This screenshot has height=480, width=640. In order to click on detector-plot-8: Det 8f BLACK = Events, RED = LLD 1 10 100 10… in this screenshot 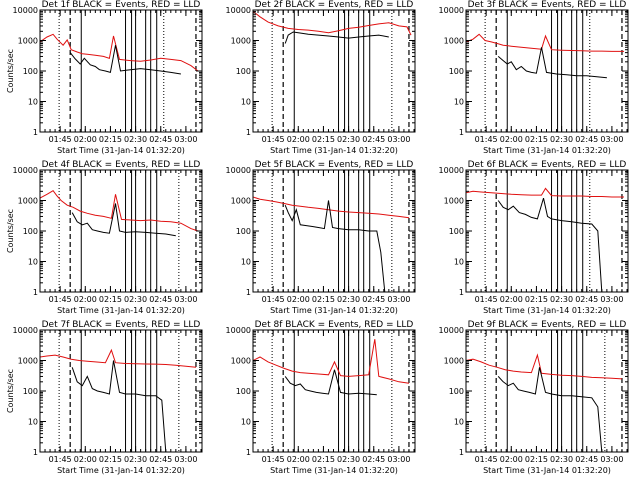, I will do `click(321, 397)`.